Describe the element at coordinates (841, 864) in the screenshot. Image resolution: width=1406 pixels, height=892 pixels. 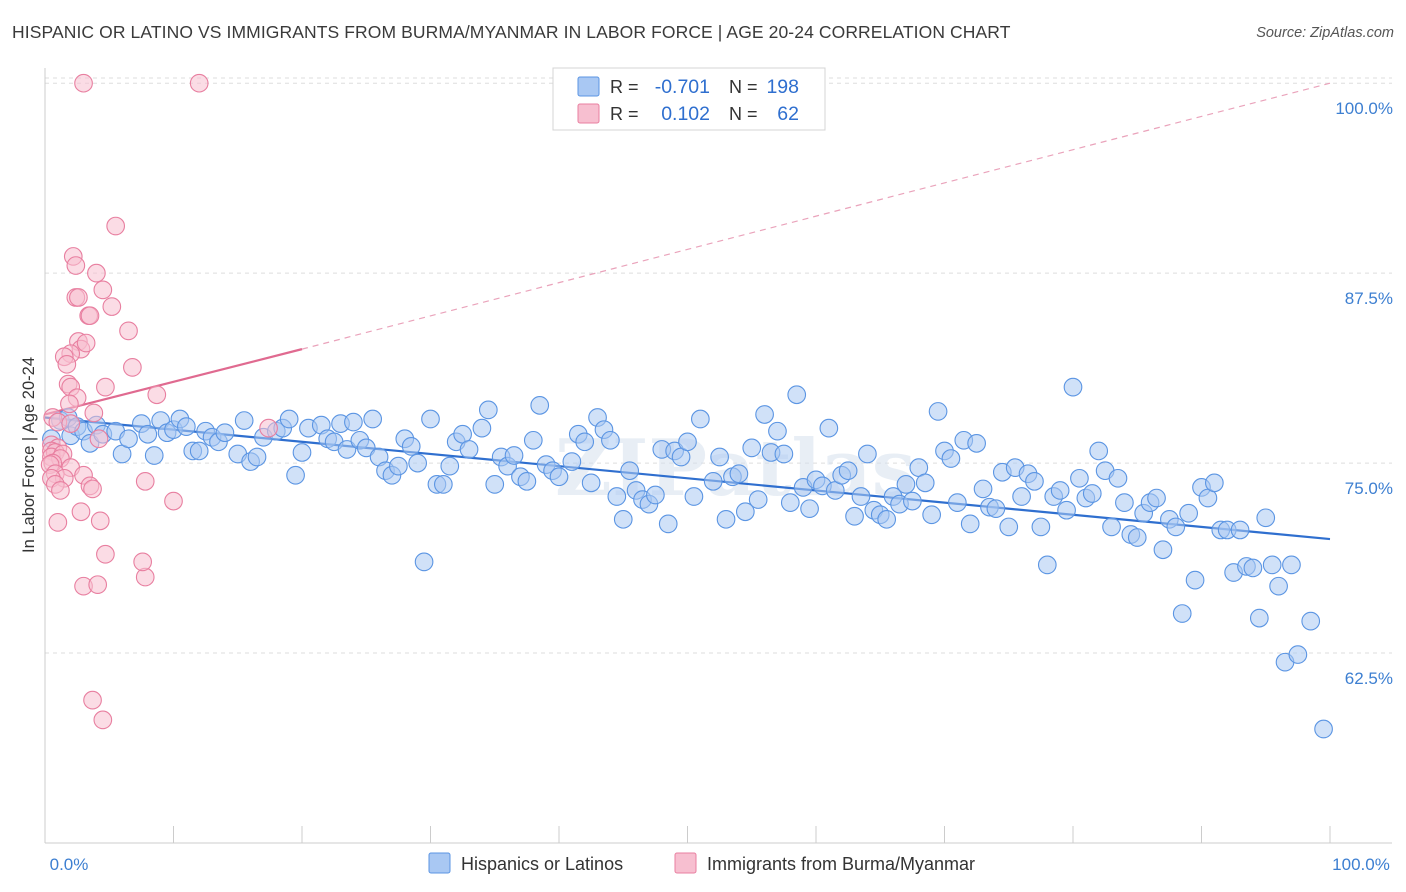
I see `bottom-legend-label-burma: Immigrants from Burma/Myanmar` at that location.